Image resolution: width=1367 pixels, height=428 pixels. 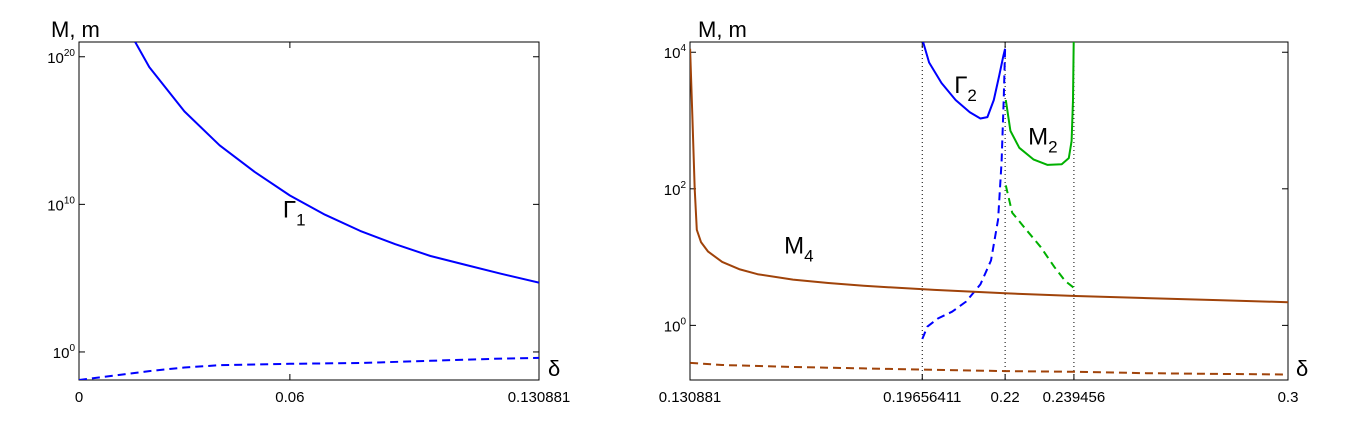 I want to click on left-x-tick-label: 0.06, so click(x=289, y=397).